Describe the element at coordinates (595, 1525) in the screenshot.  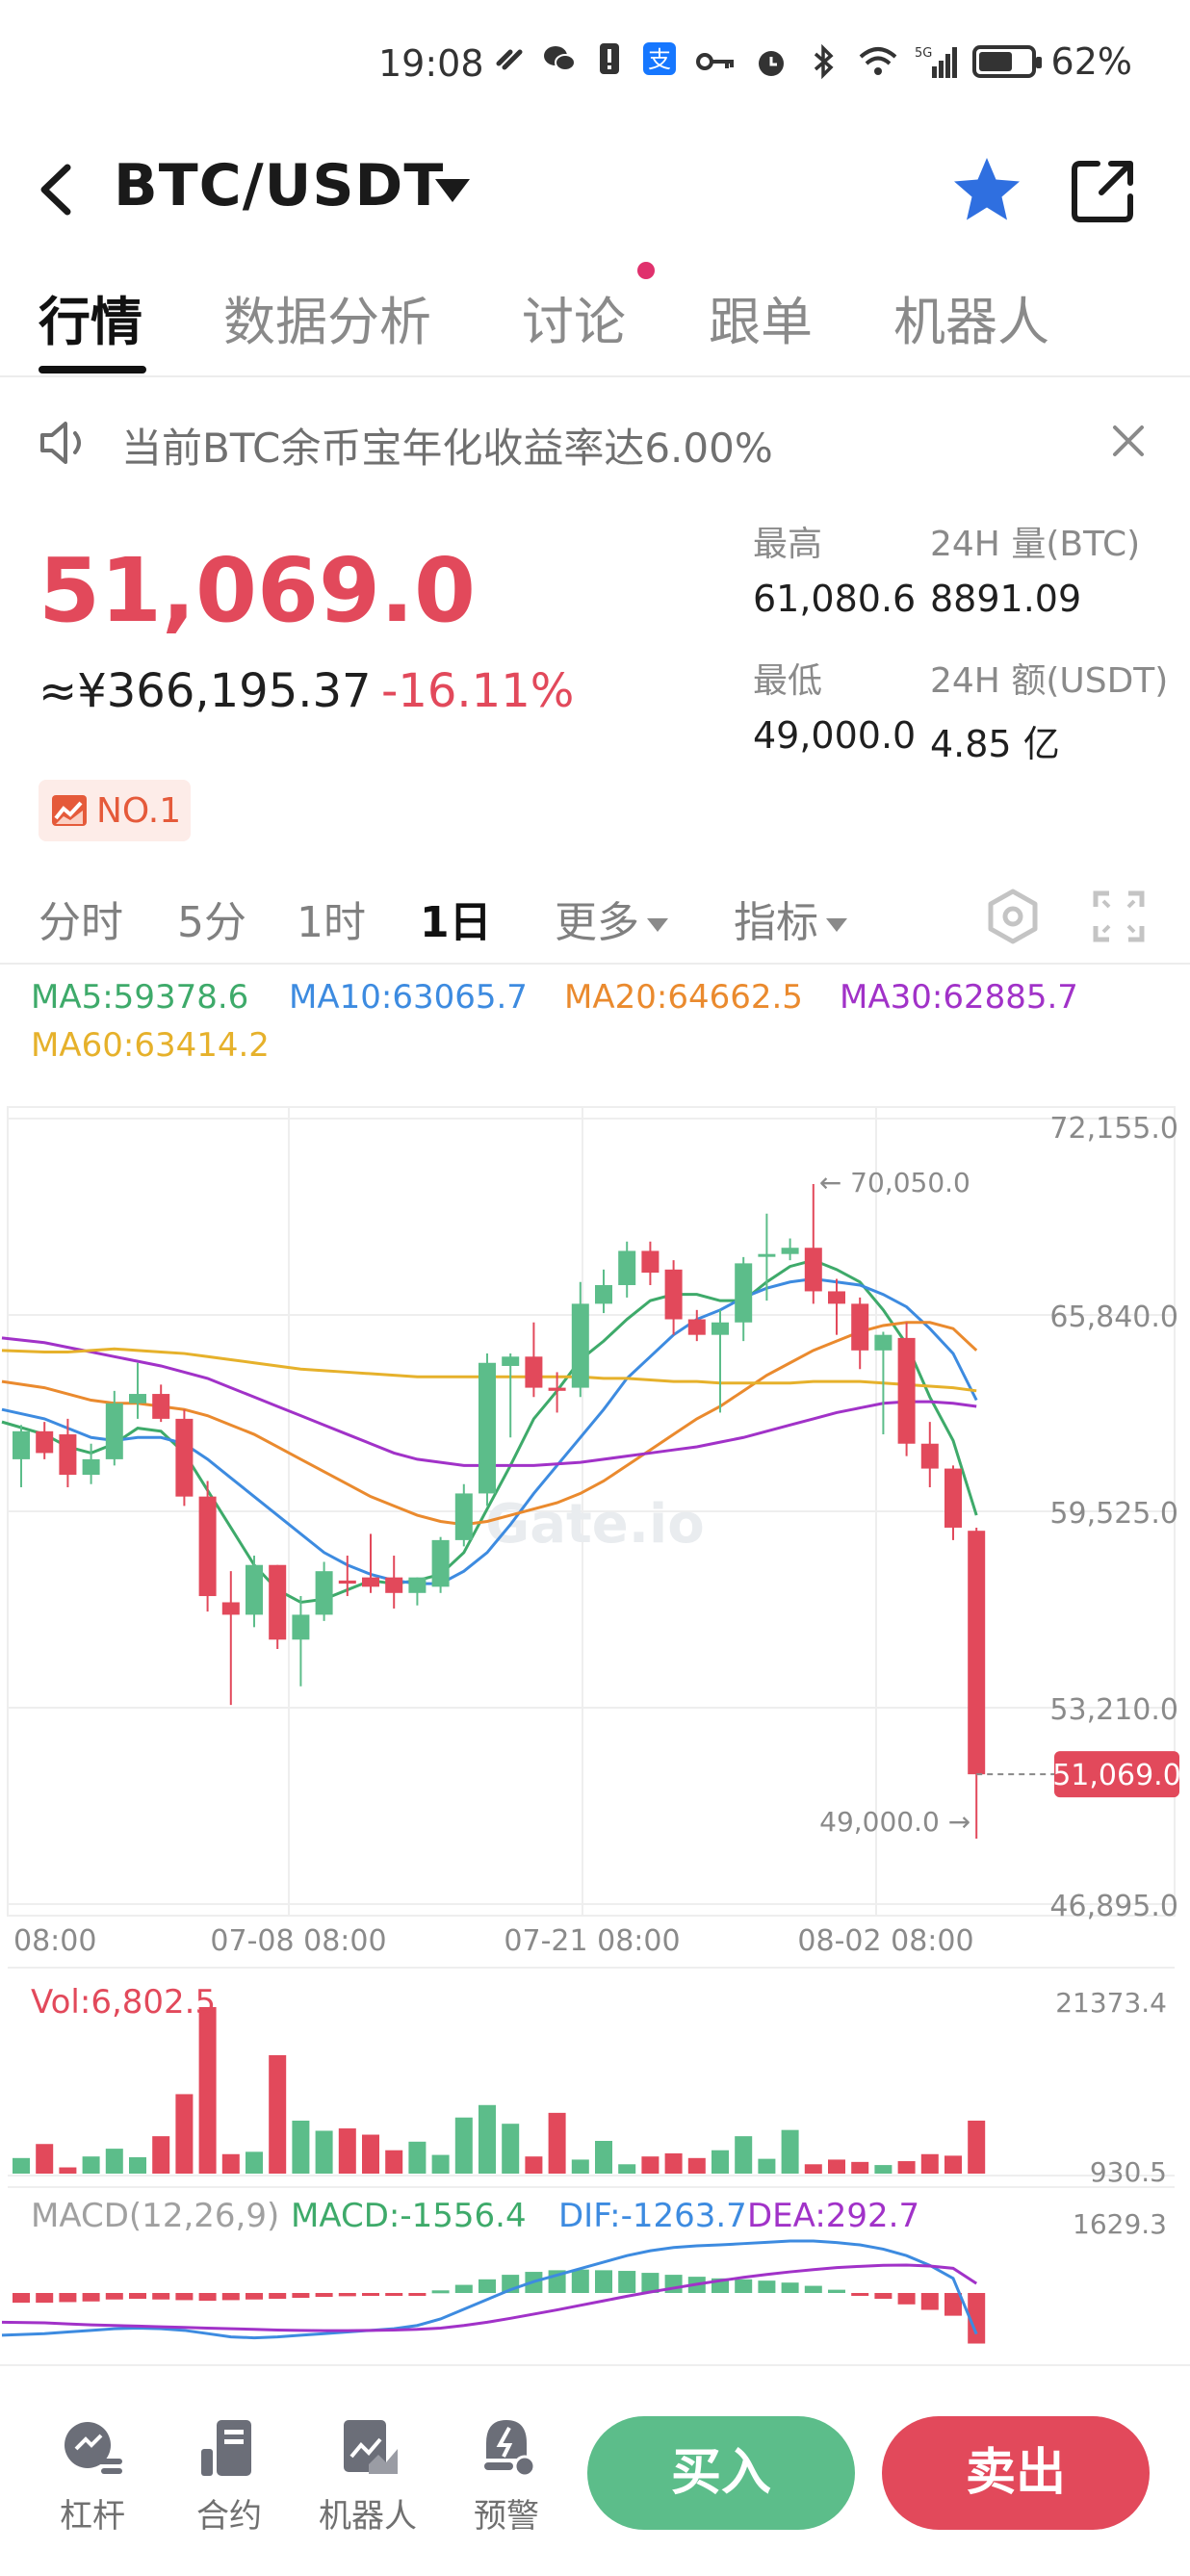
I see `watermark: Gate.io` at that location.